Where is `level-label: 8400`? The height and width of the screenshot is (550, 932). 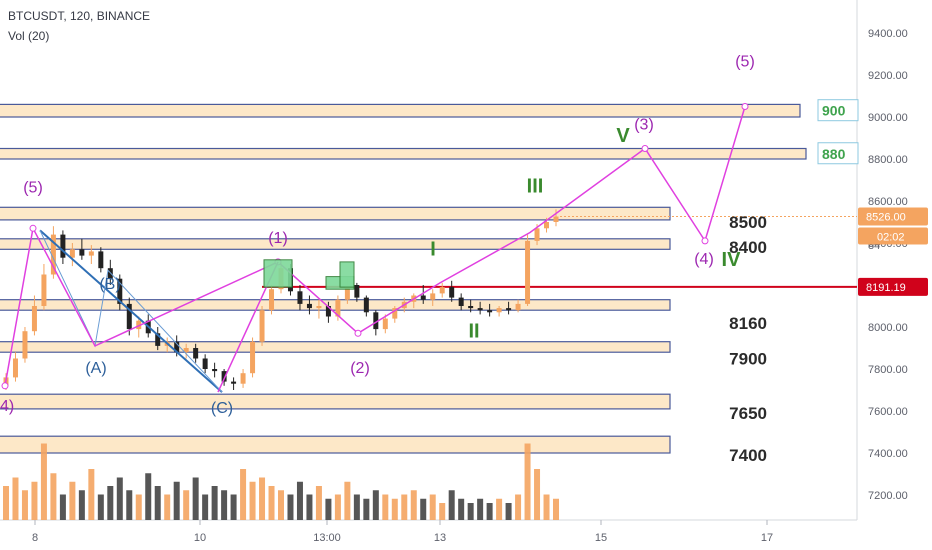 level-label: 8400 is located at coordinates (748, 247).